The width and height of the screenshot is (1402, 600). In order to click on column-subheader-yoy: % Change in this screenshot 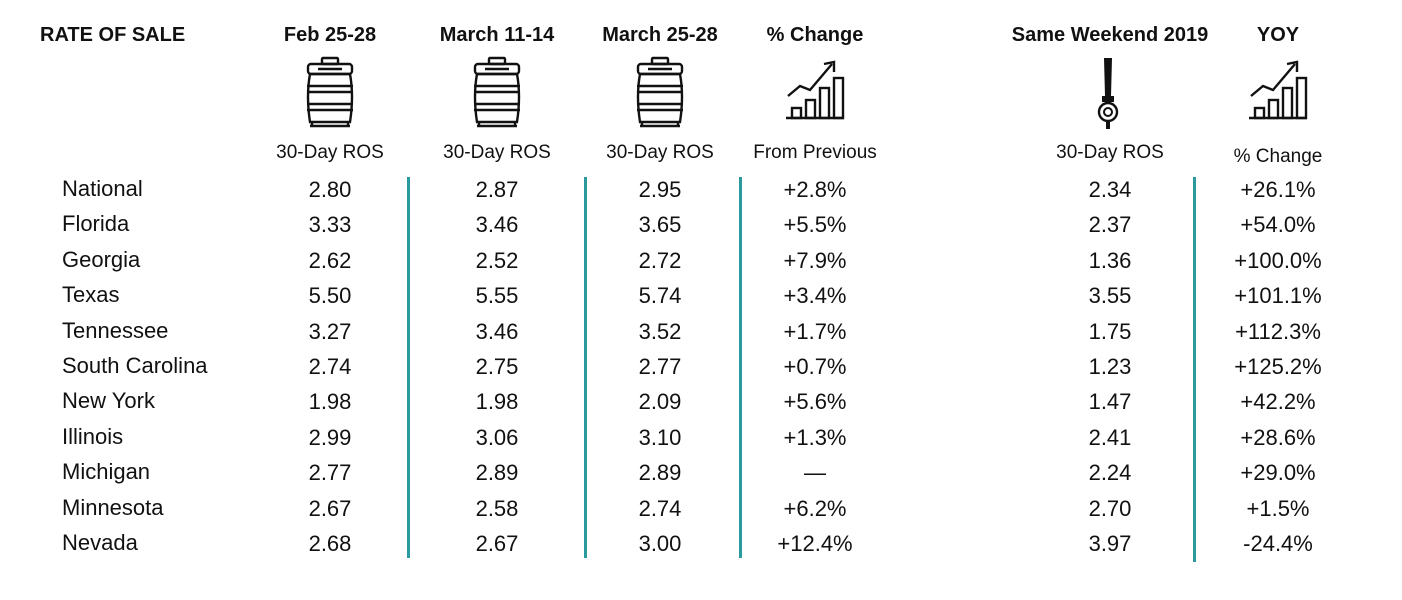, I will do `click(1278, 156)`.